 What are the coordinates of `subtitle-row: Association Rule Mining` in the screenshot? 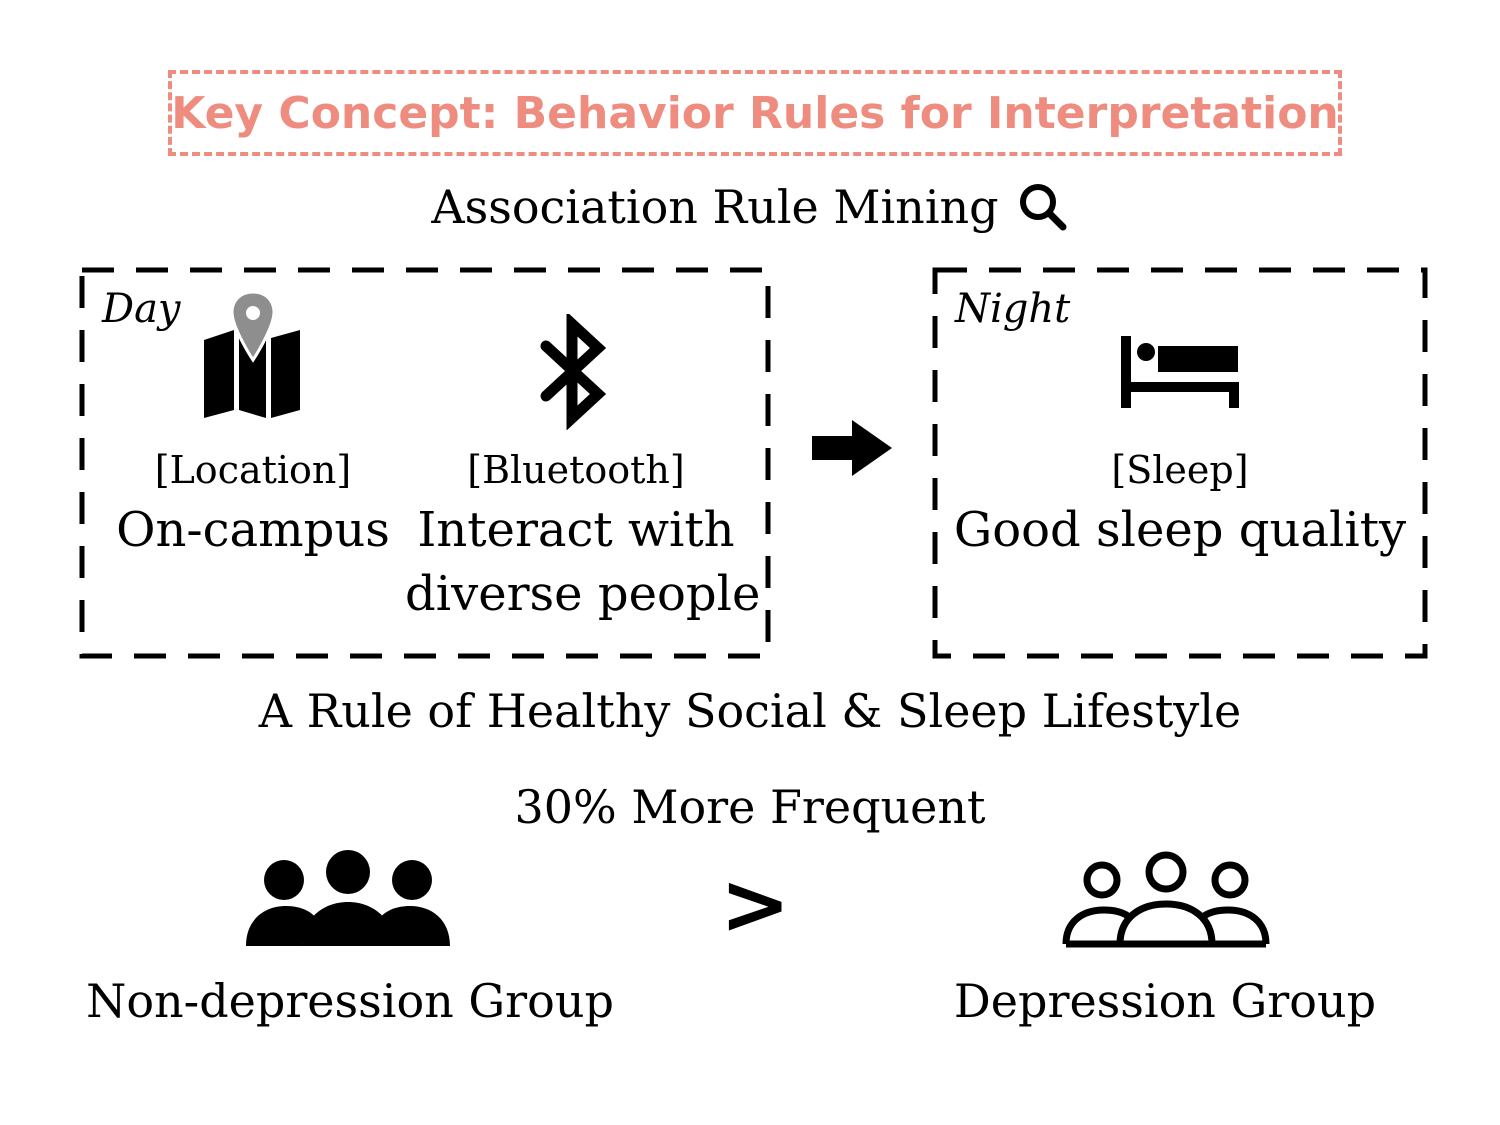 It's located at (750, 207).